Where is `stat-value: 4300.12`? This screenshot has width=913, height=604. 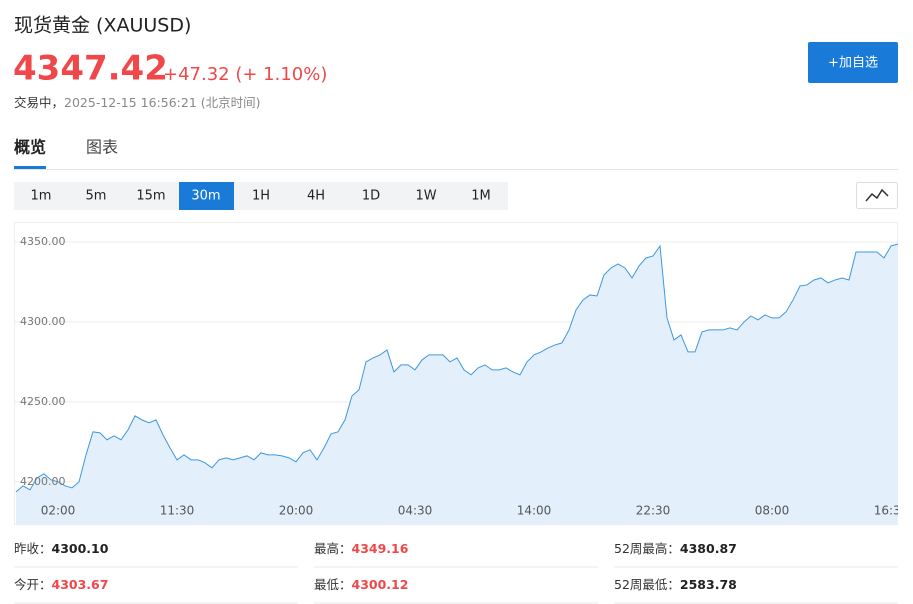
stat-value: 4300.12 is located at coordinates (380, 584).